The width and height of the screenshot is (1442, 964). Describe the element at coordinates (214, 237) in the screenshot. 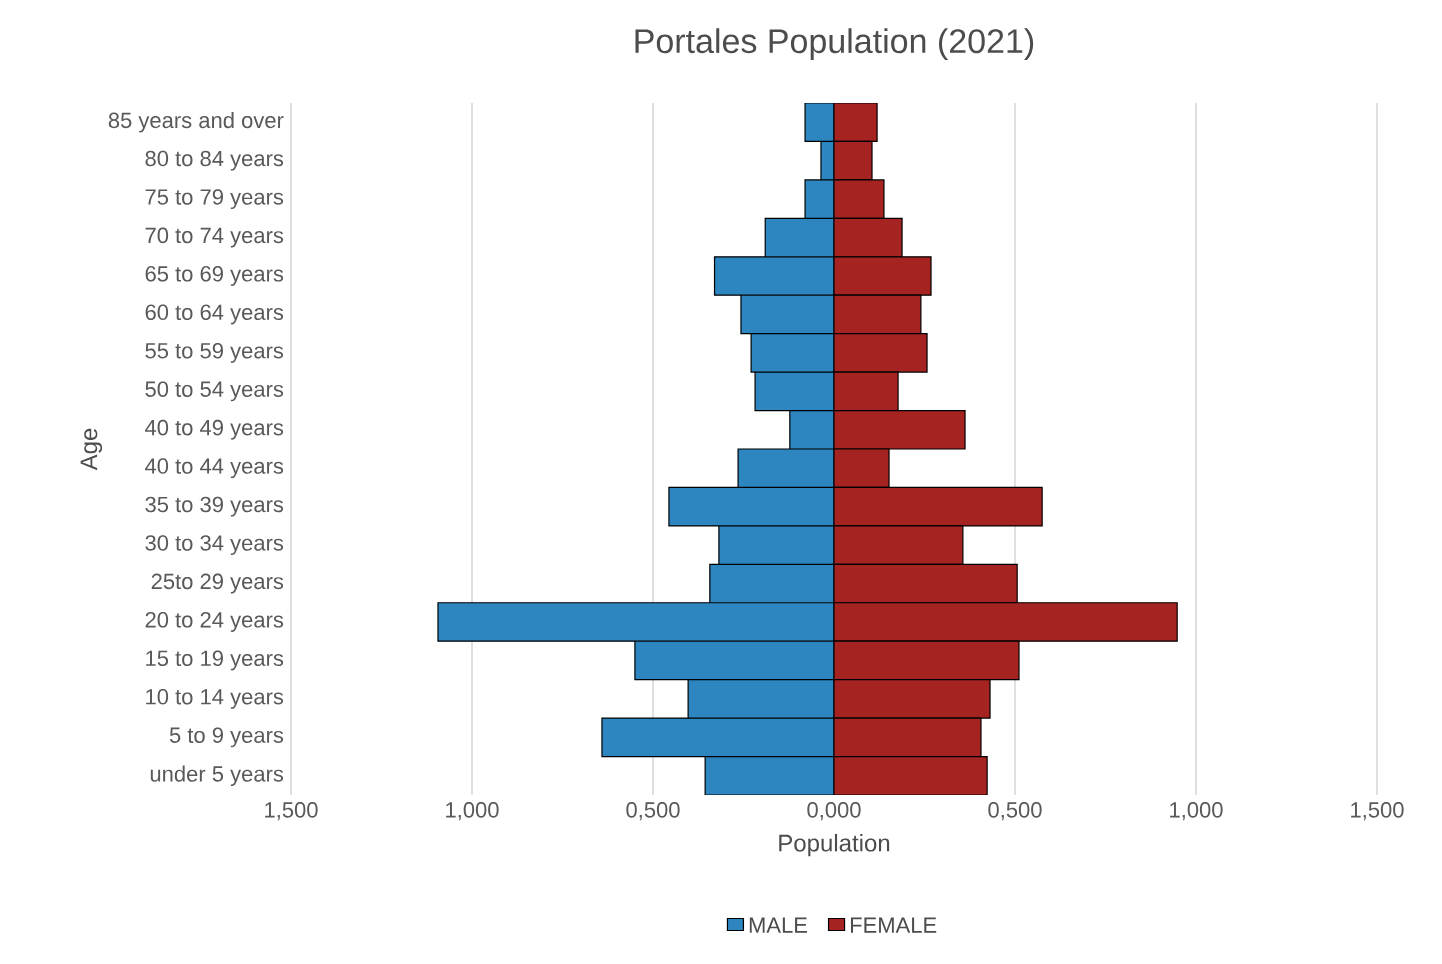

I see `y-tick-label: 70 to 74 years` at that location.